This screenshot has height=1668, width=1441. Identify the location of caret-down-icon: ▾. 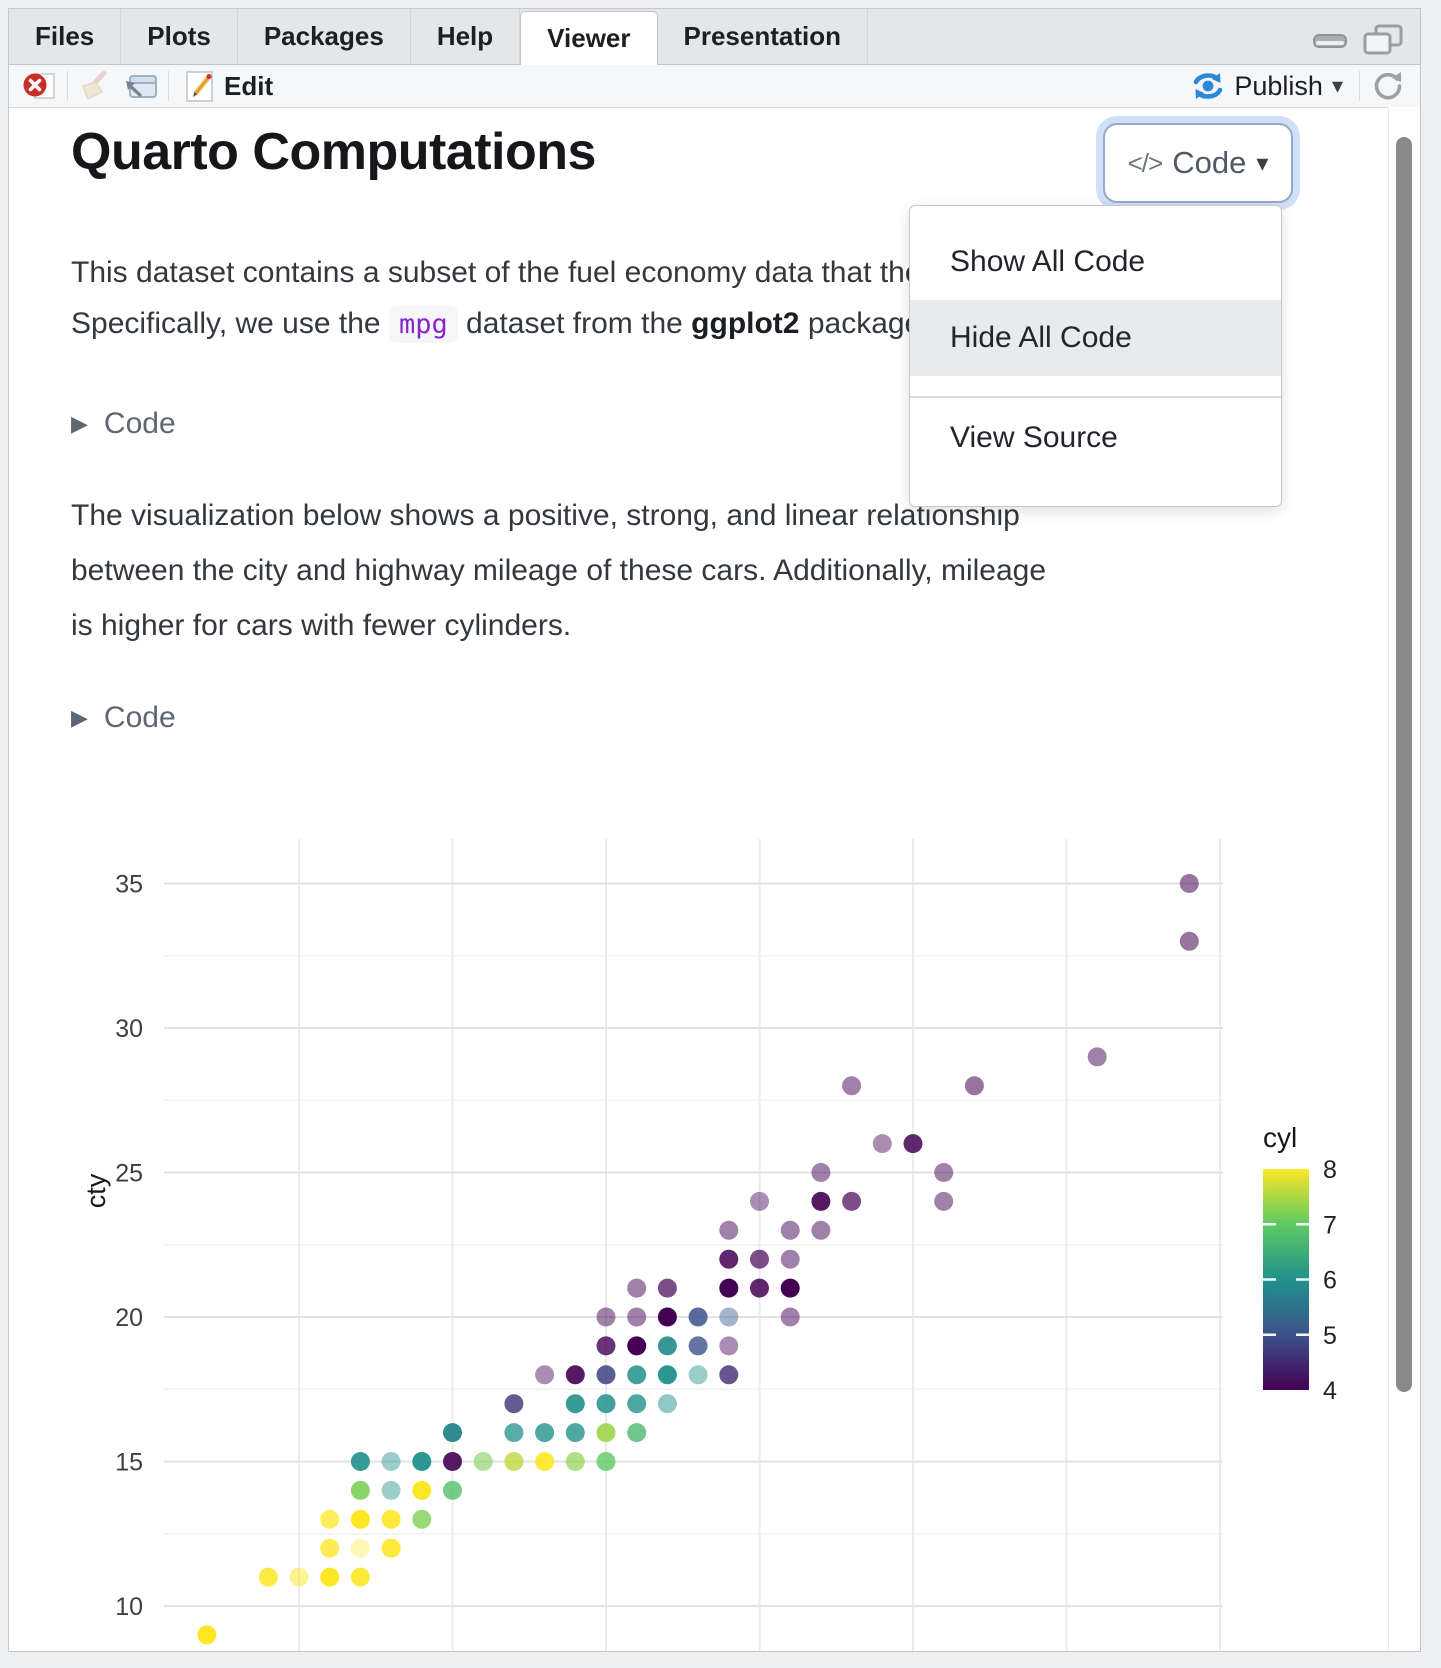
(1262, 163).